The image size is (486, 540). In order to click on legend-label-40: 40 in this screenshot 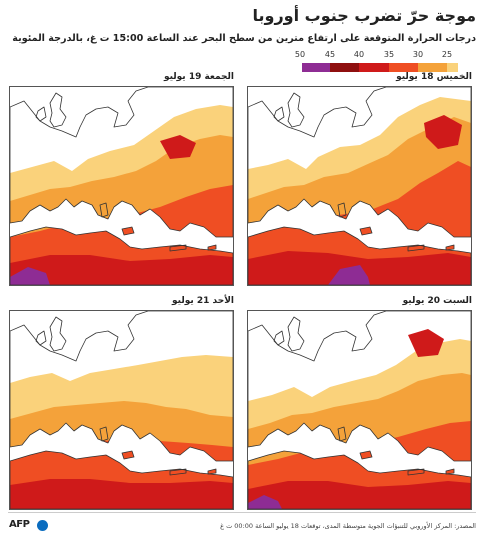, I will do `click(359, 54)`.